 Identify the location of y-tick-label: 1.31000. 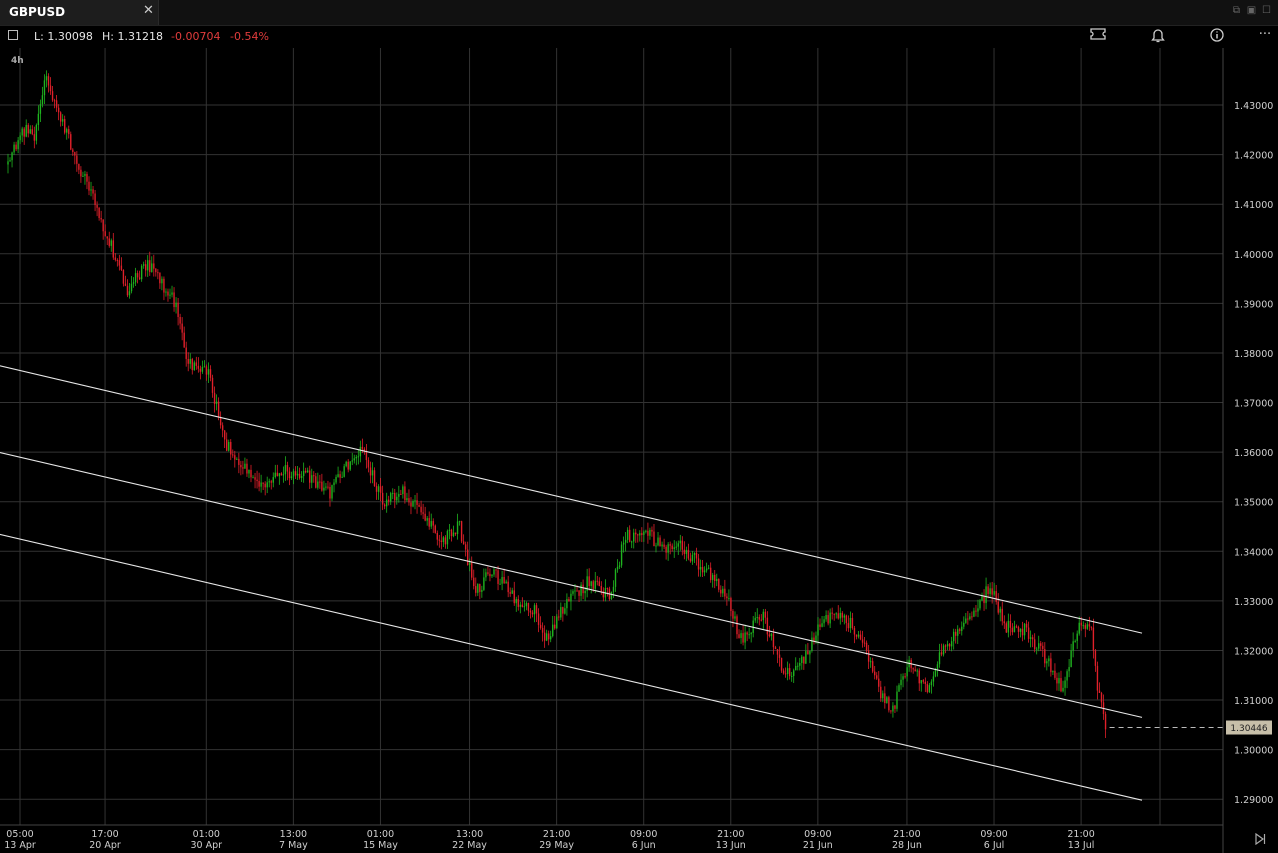
(1253, 701).